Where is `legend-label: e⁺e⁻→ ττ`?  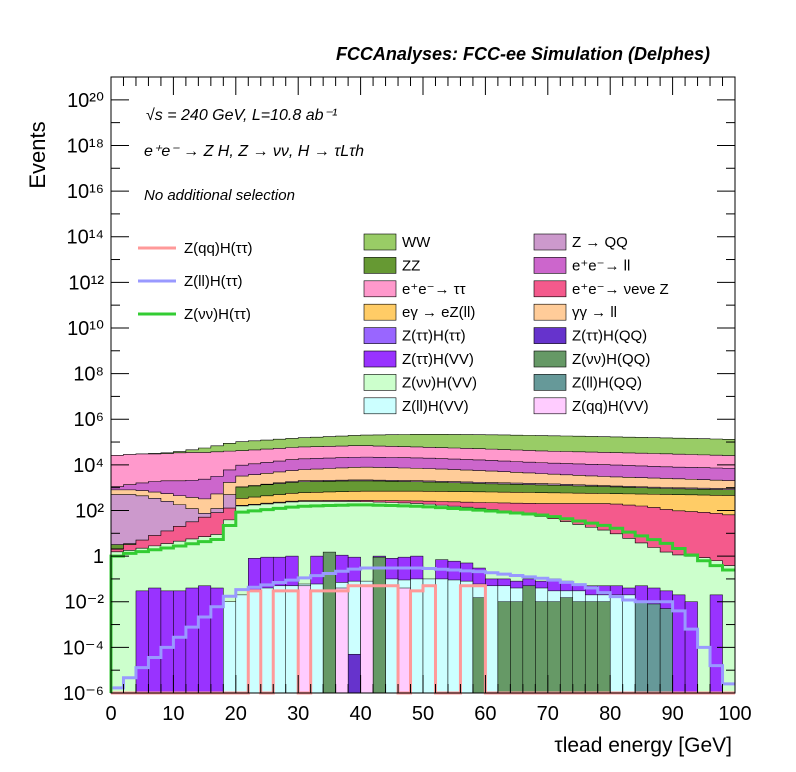 legend-label: e⁺e⁻→ ττ is located at coordinates (434, 289).